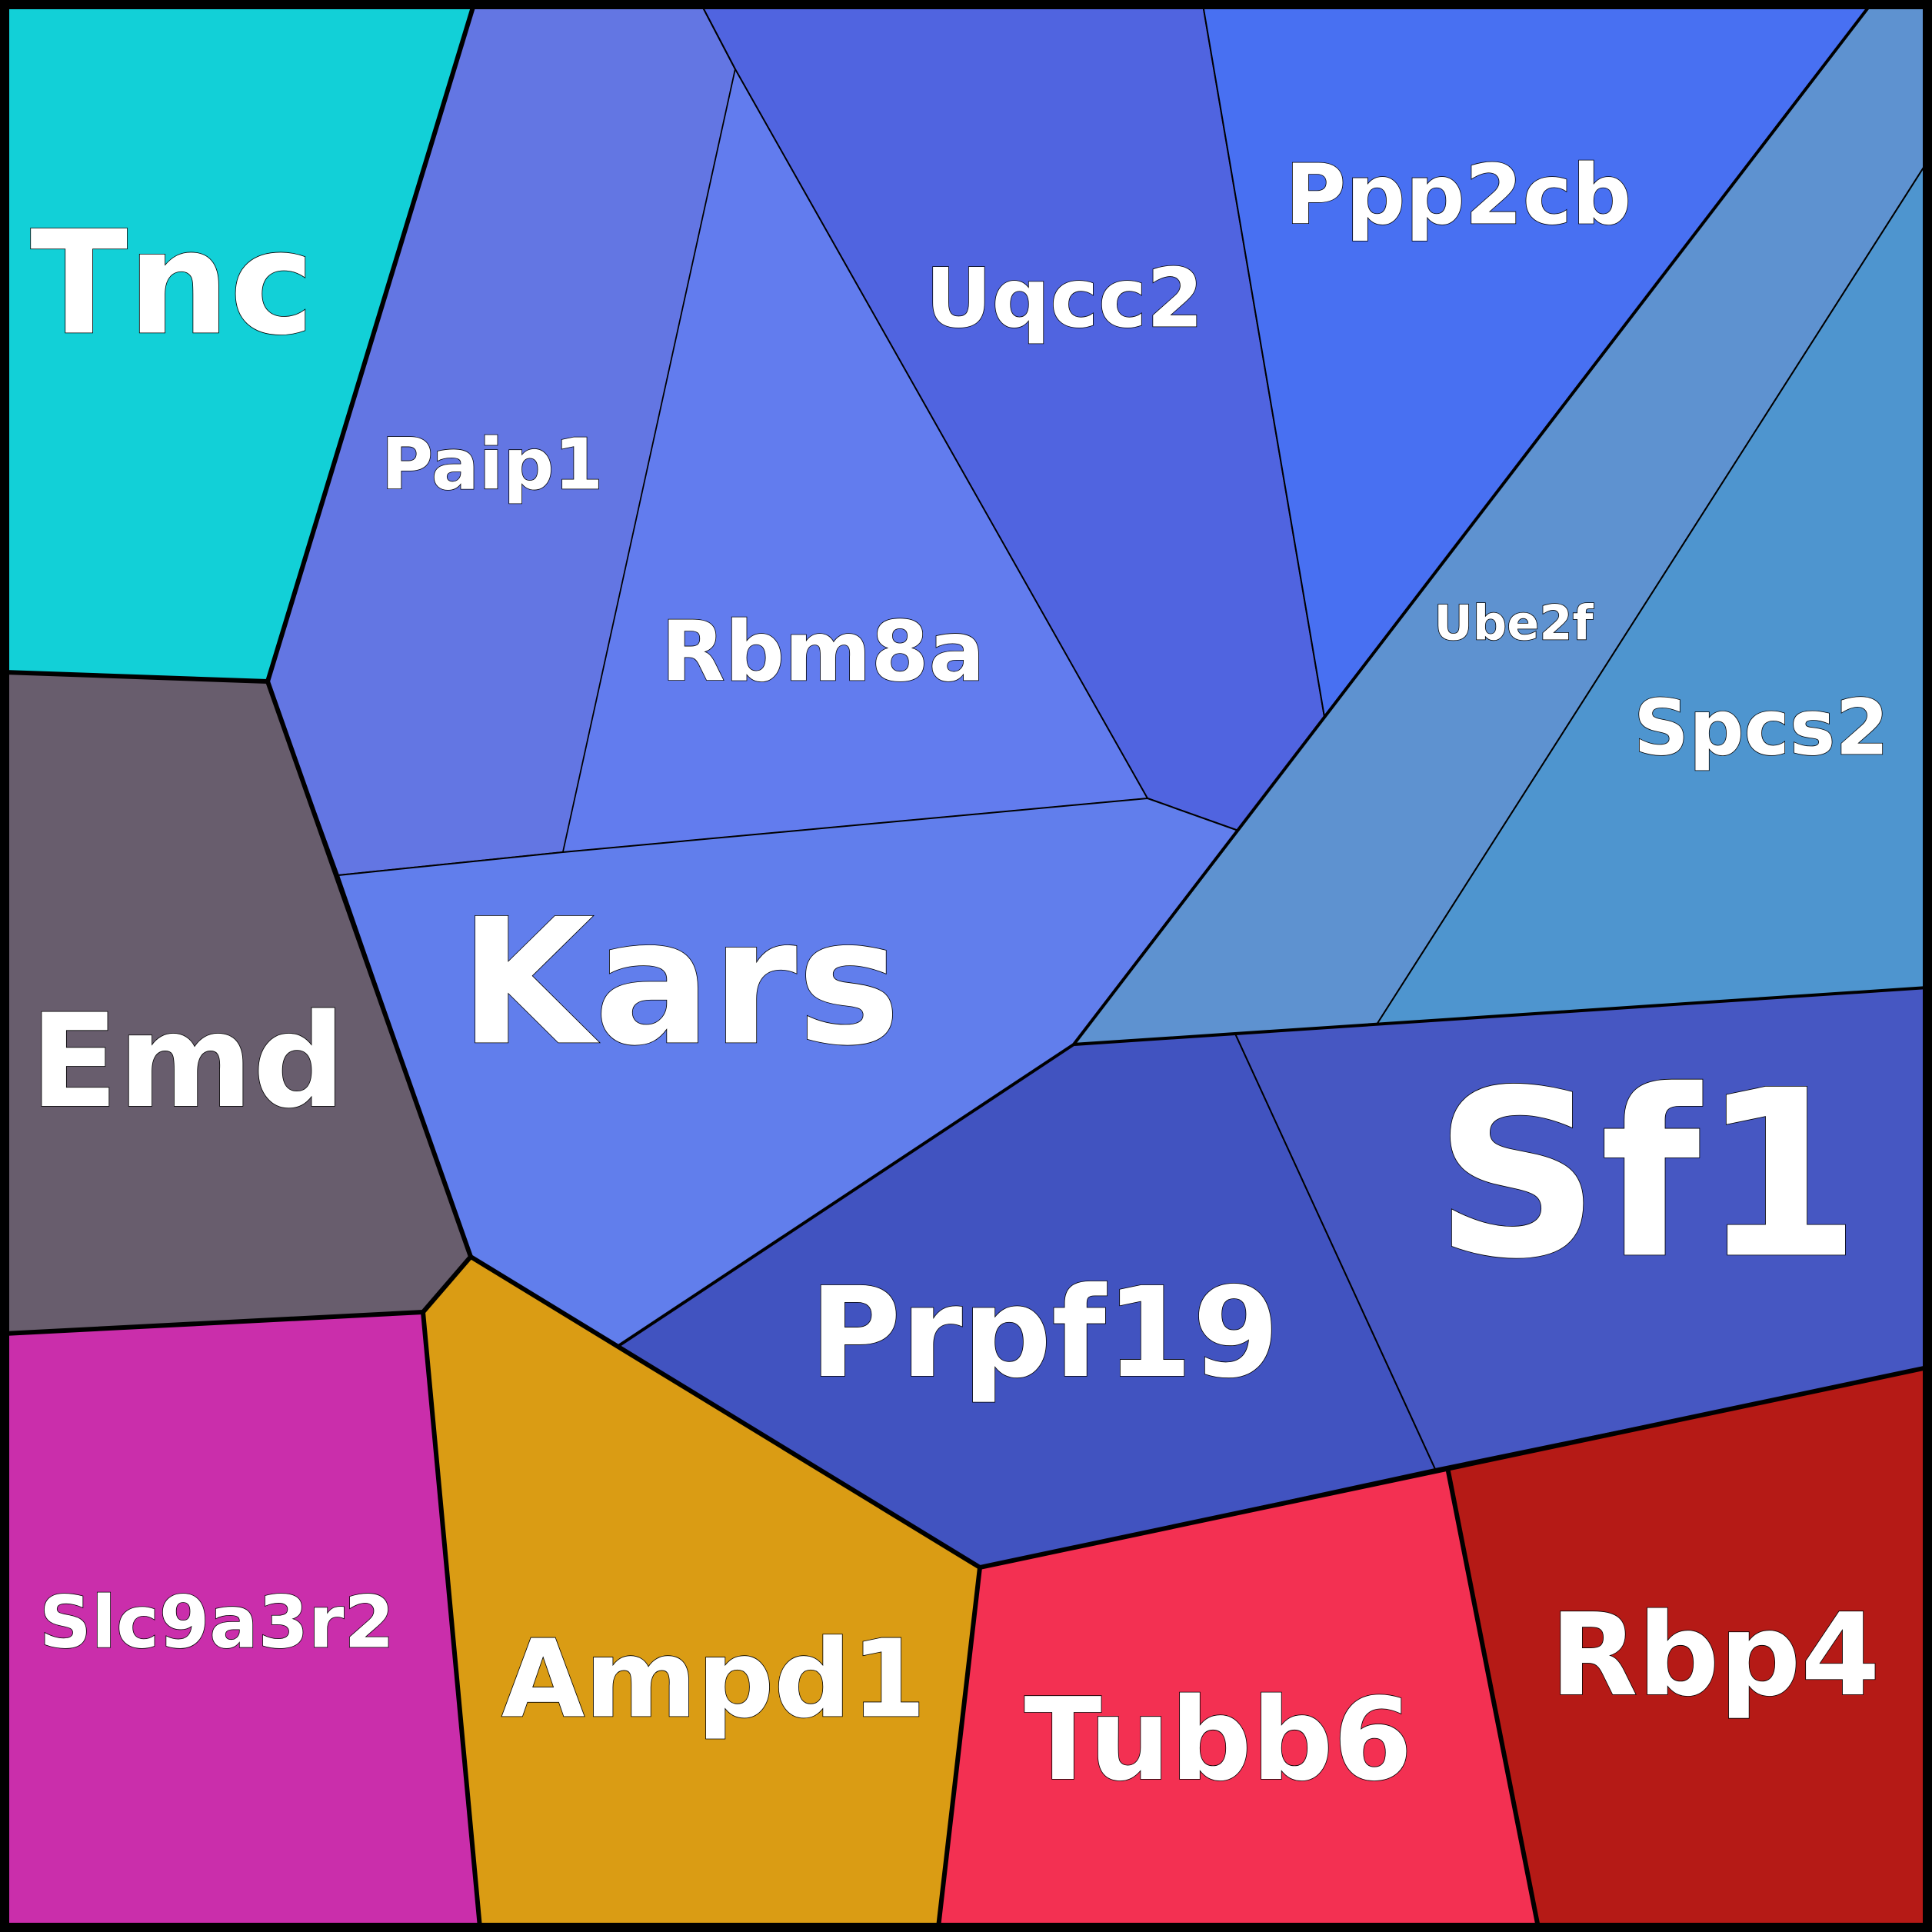 The width and height of the screenshot is (1932, 1932). What do you see at coordinates (1647, 1175) in the screenshot?
I see `label-sf1: Sf1` at bounding box center [1647, 1175].